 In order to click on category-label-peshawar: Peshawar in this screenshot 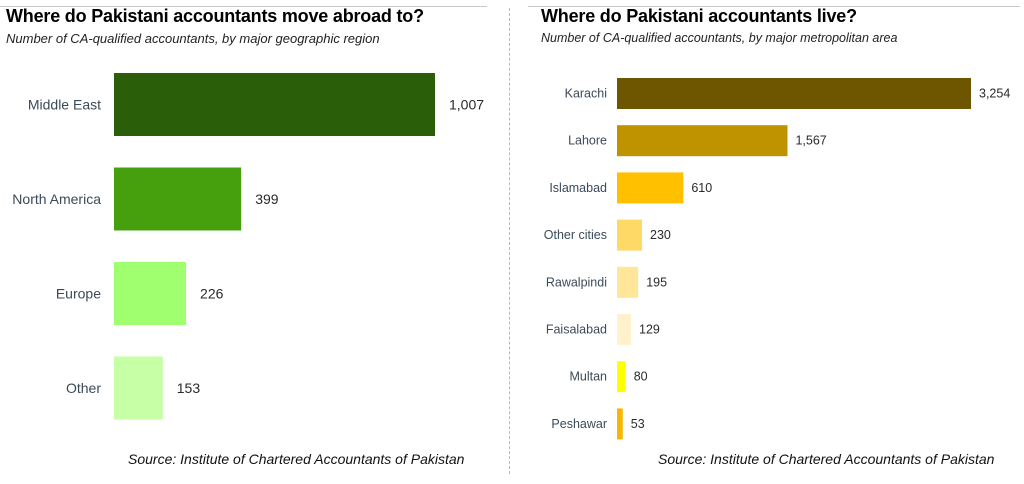, I will do `click(579, 424)`.